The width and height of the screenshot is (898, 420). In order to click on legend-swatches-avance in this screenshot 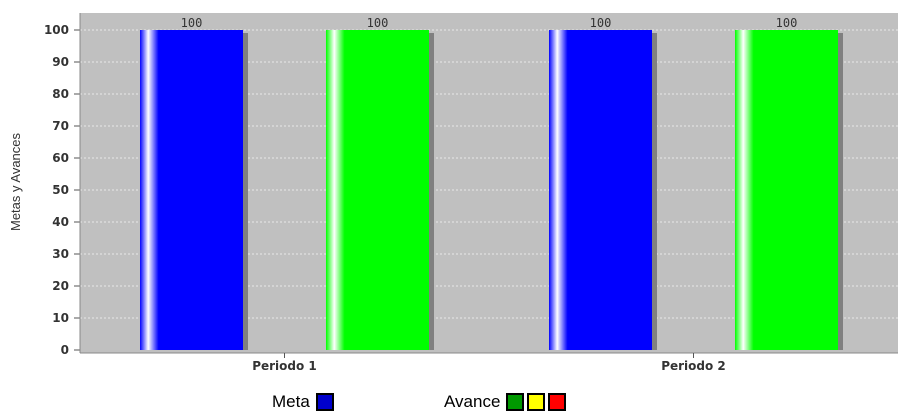, I will do `click(536, 402)`.